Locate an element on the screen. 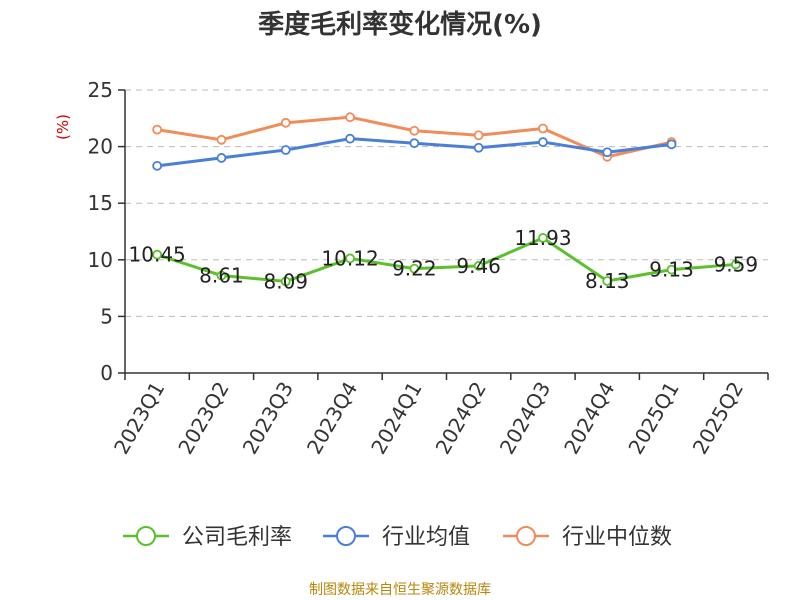 The image size is (800, 600). y-tick-label: 15 is located at coordinates (100, 203).